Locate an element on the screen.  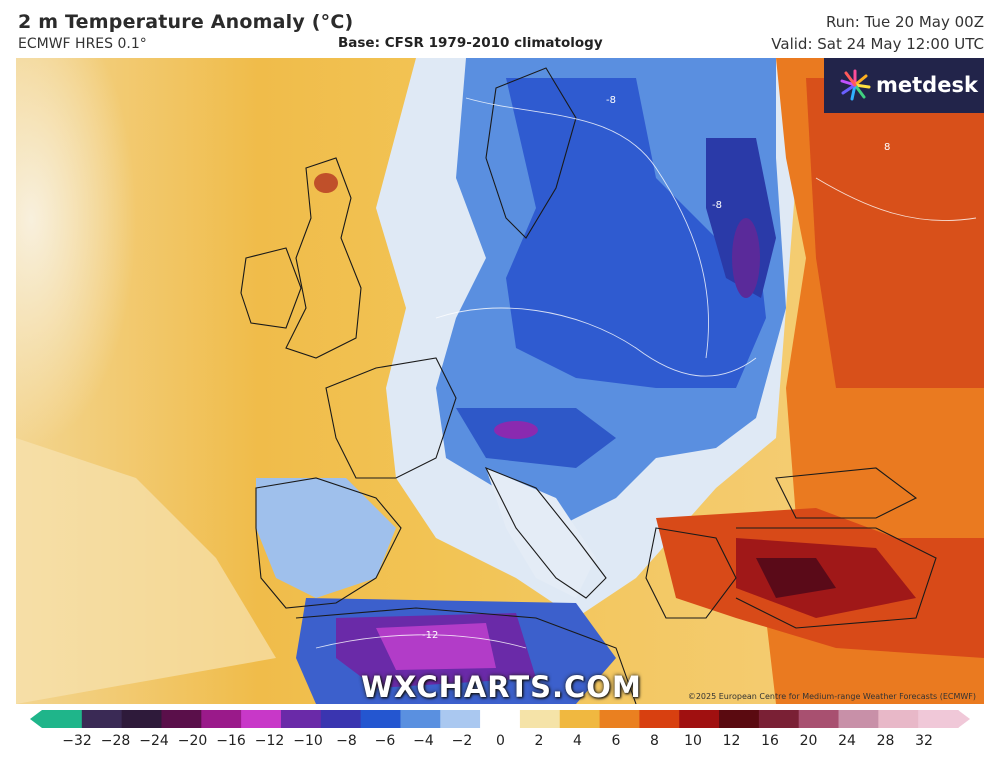
iberia-cool is located at coordinates (326, 538).